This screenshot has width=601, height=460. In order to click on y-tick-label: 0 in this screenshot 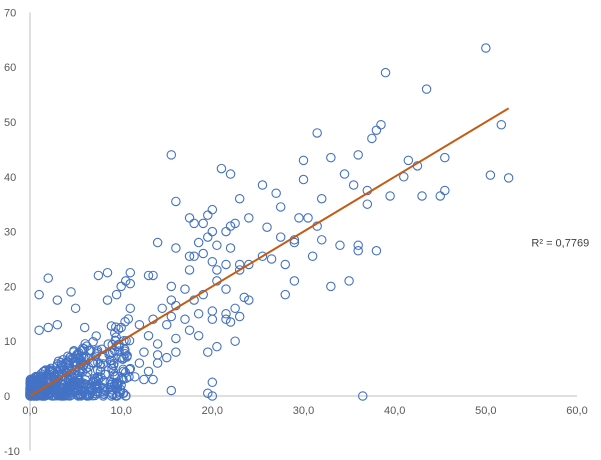, I will do `click(7, 397)`.